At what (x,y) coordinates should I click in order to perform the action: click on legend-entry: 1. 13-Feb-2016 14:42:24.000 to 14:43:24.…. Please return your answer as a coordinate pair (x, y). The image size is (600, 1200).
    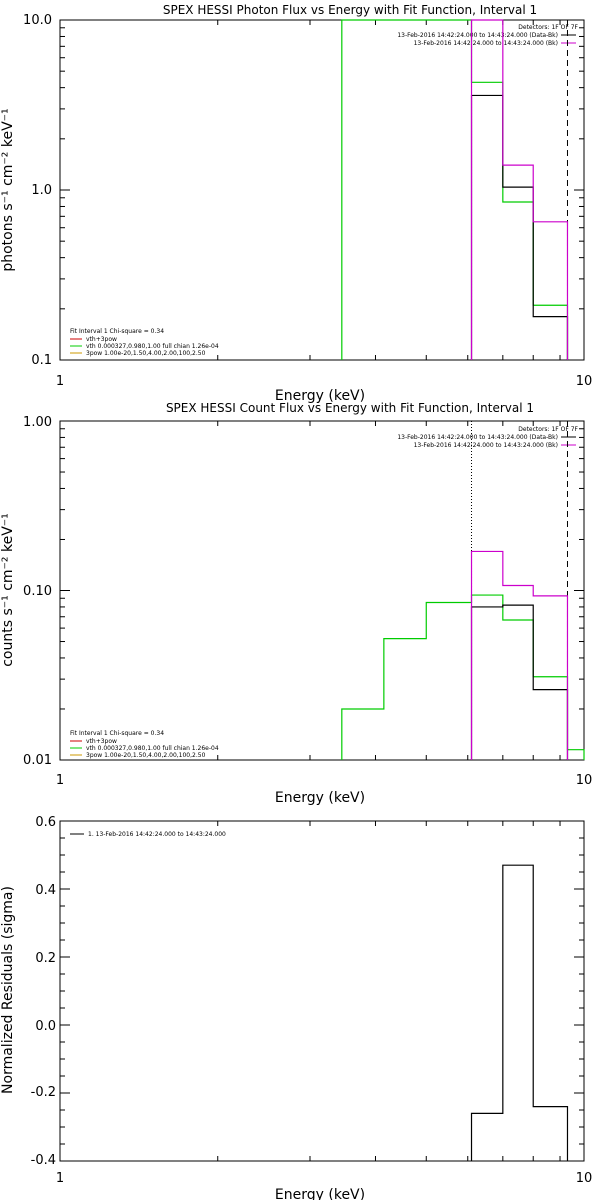
    Looking at the image, I should click on (157, 834).